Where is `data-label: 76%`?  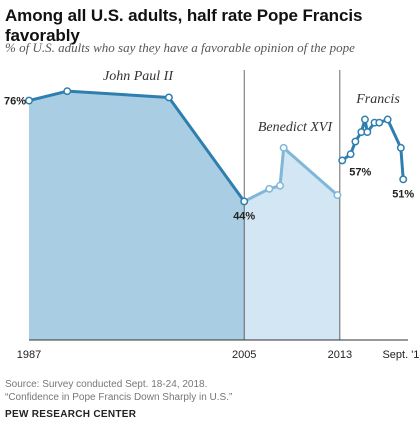
data-label: 76% is located at coordinates (15, 102).